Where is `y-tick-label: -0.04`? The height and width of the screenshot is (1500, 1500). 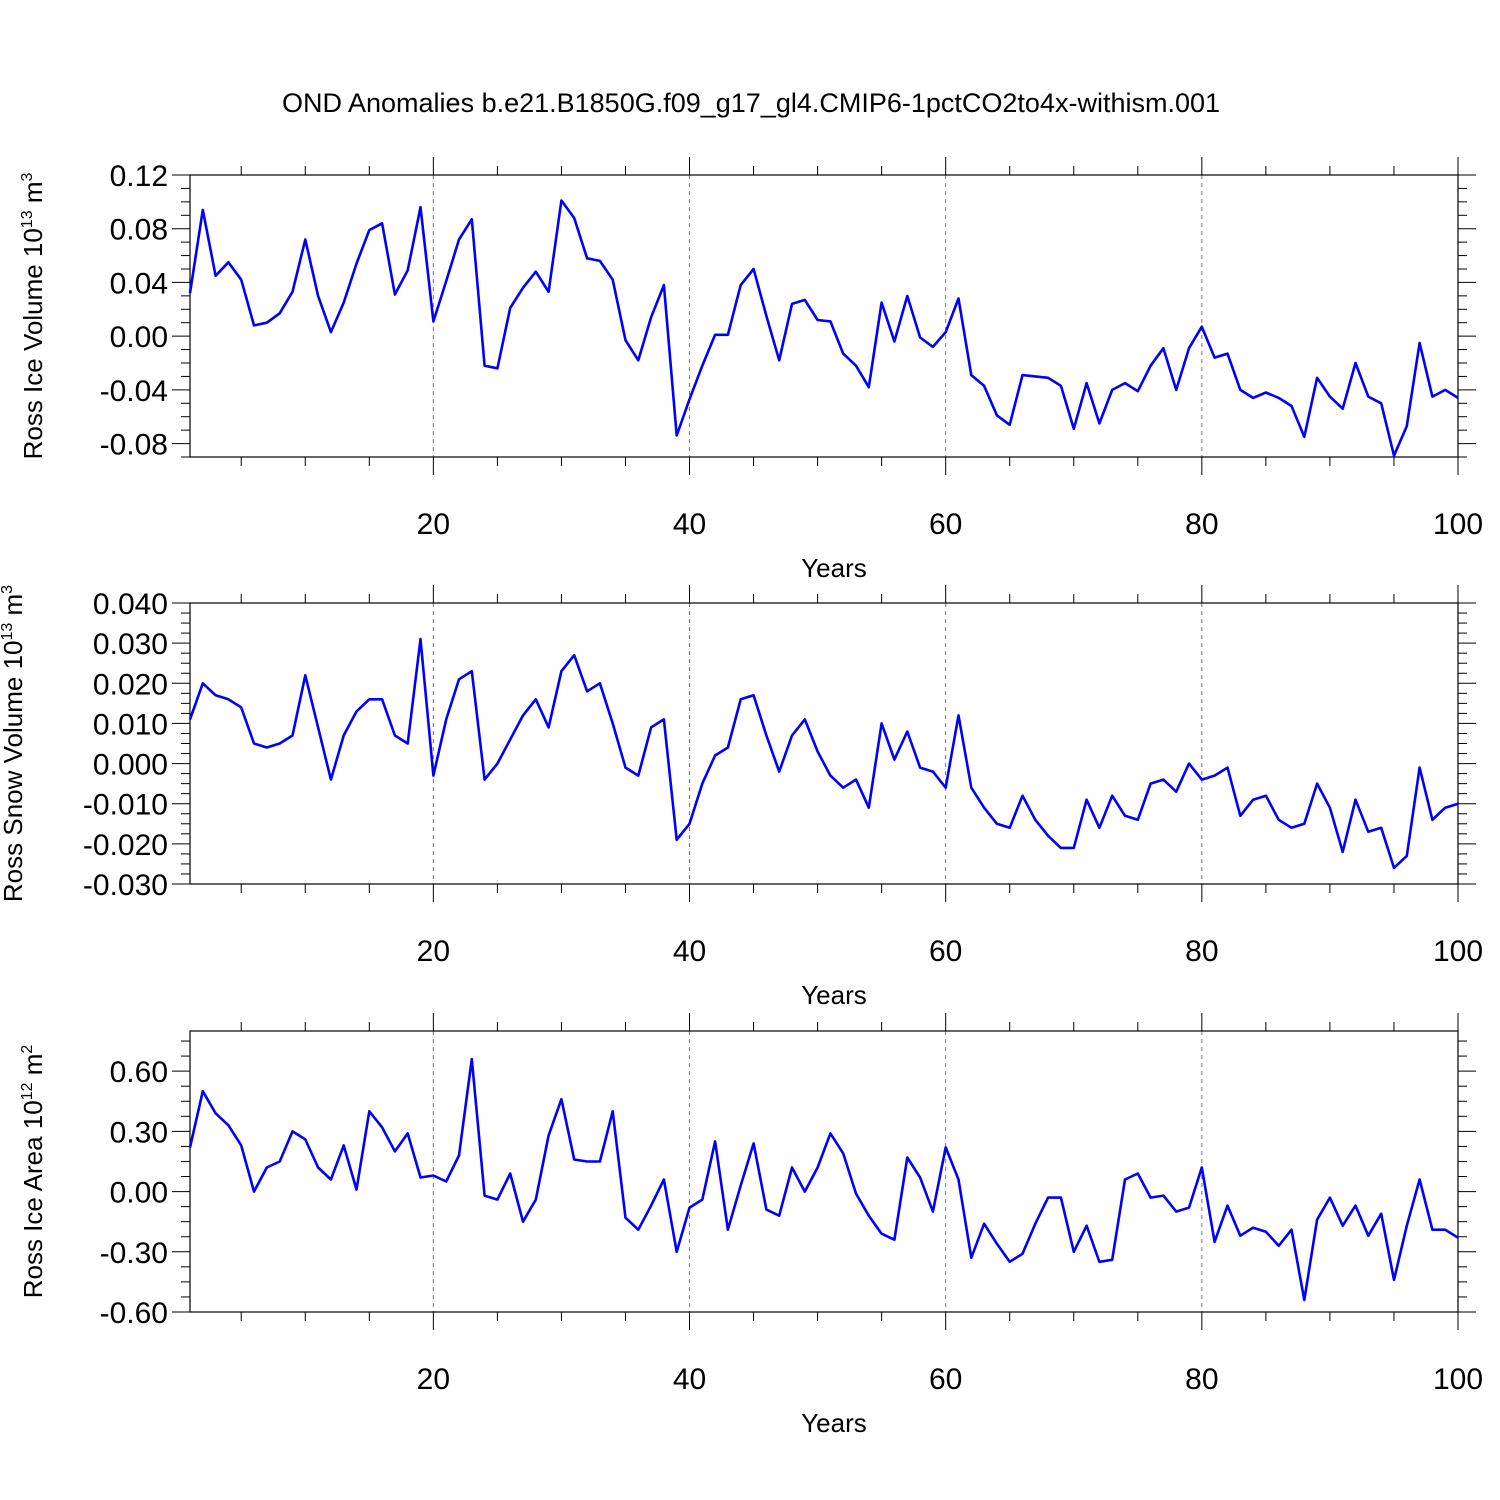
y-tick-label: -0.04 is located at coordinates (134, 391).